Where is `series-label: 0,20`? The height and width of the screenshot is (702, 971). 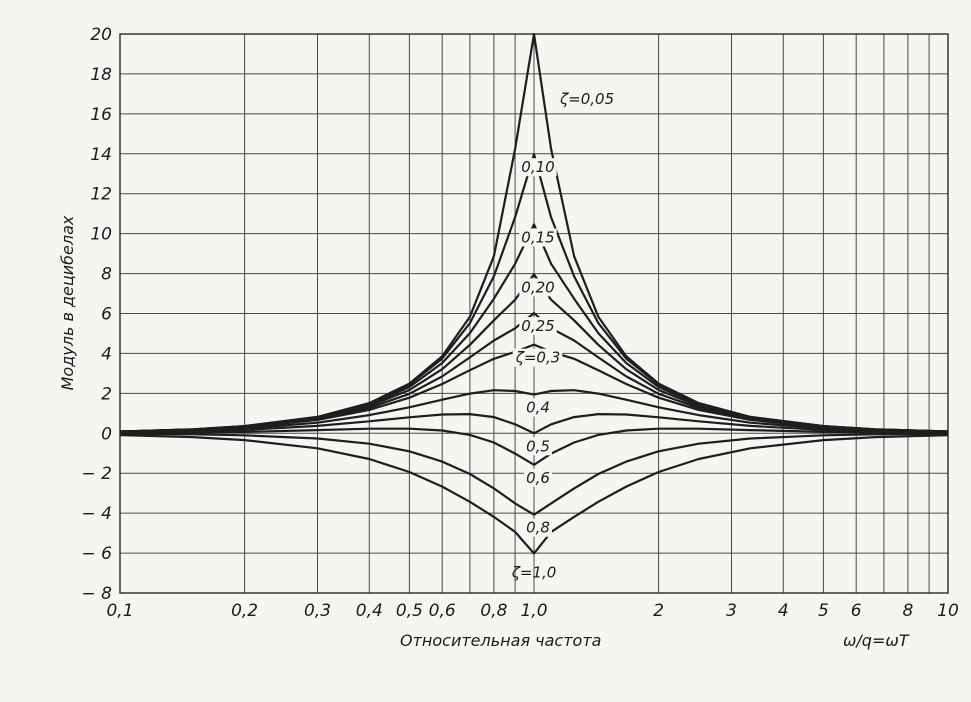 series-label: 0,20 is located at coordinates (537, 287).